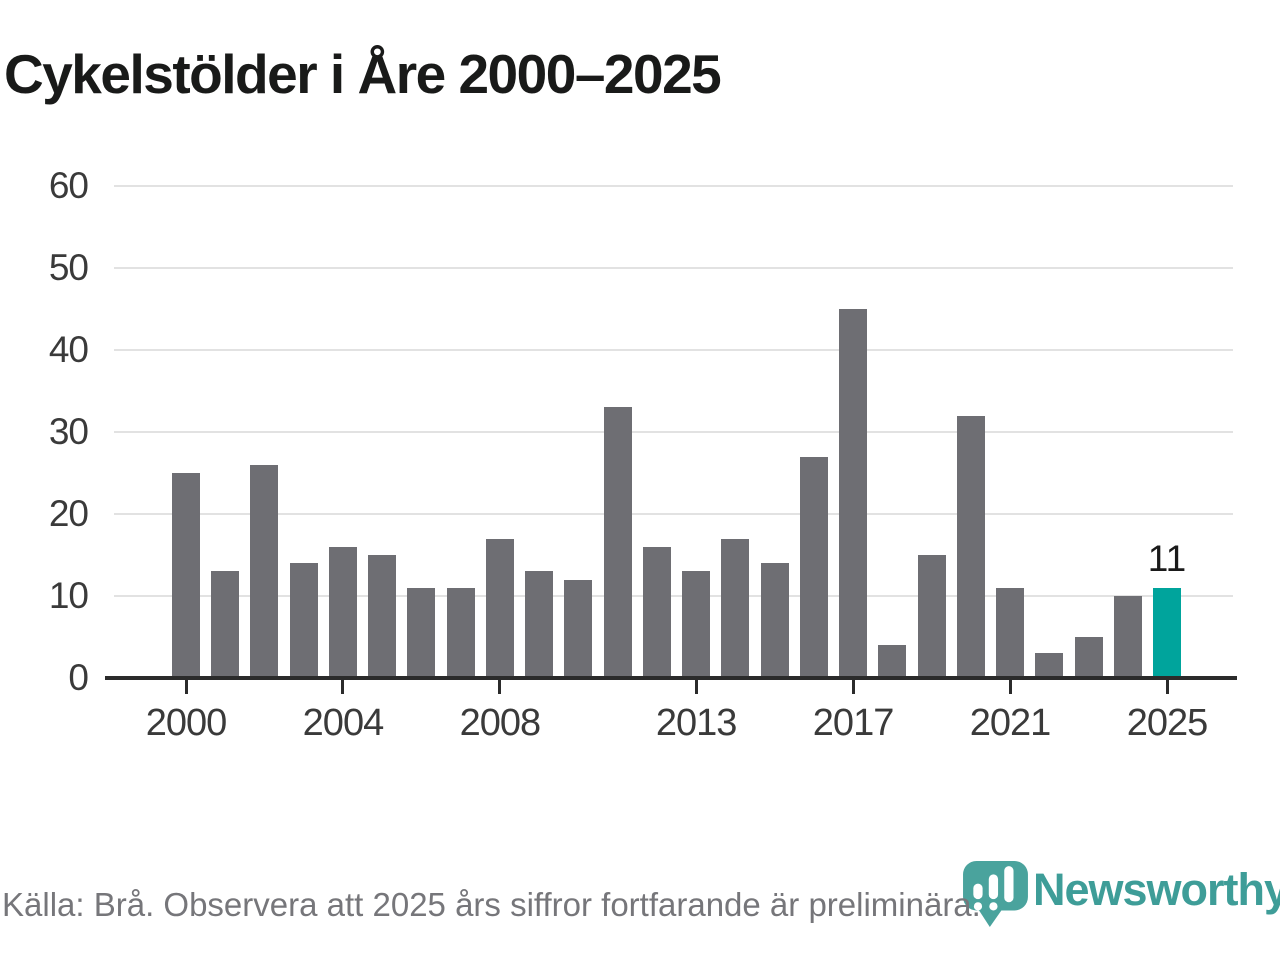 This screenshot has width=1280, height=960. What do you see at coordinates (186, 576) in the screenshot?
I see `bar-2000` at bounding box center [186, 576].